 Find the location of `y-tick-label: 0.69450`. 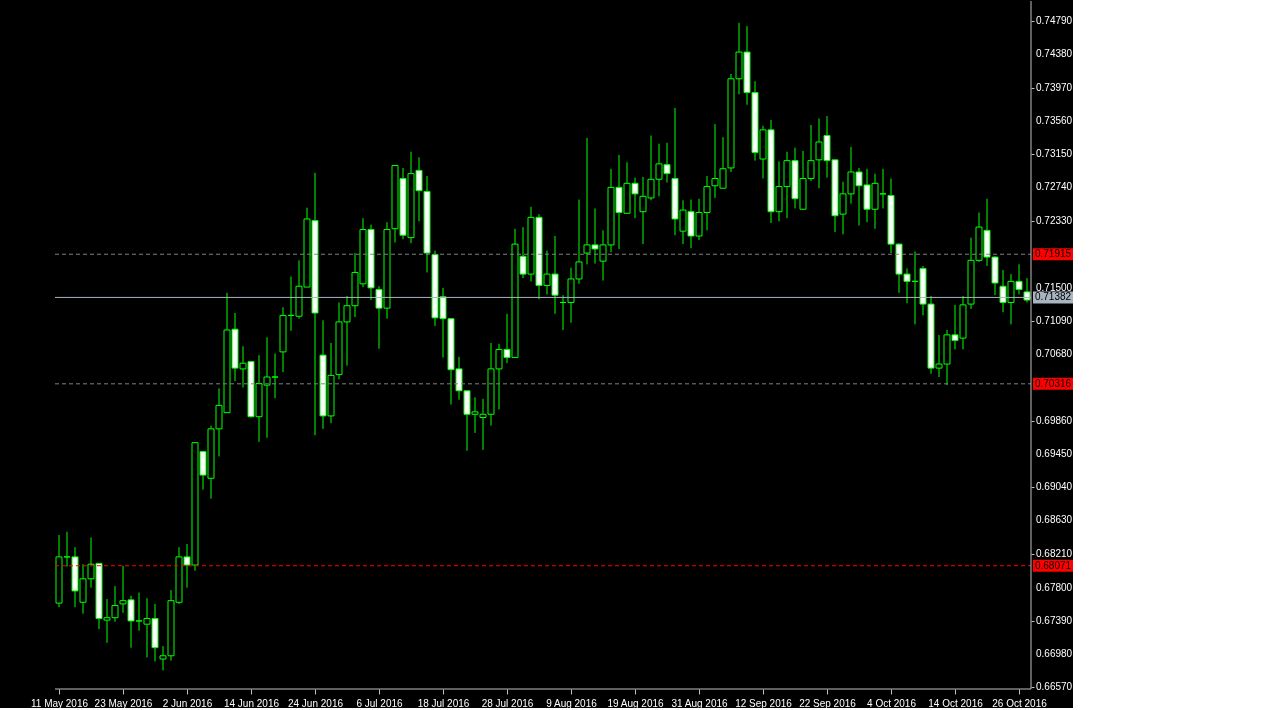

y-tick-label: 0.69450 is located at coordinates (1054, 453).